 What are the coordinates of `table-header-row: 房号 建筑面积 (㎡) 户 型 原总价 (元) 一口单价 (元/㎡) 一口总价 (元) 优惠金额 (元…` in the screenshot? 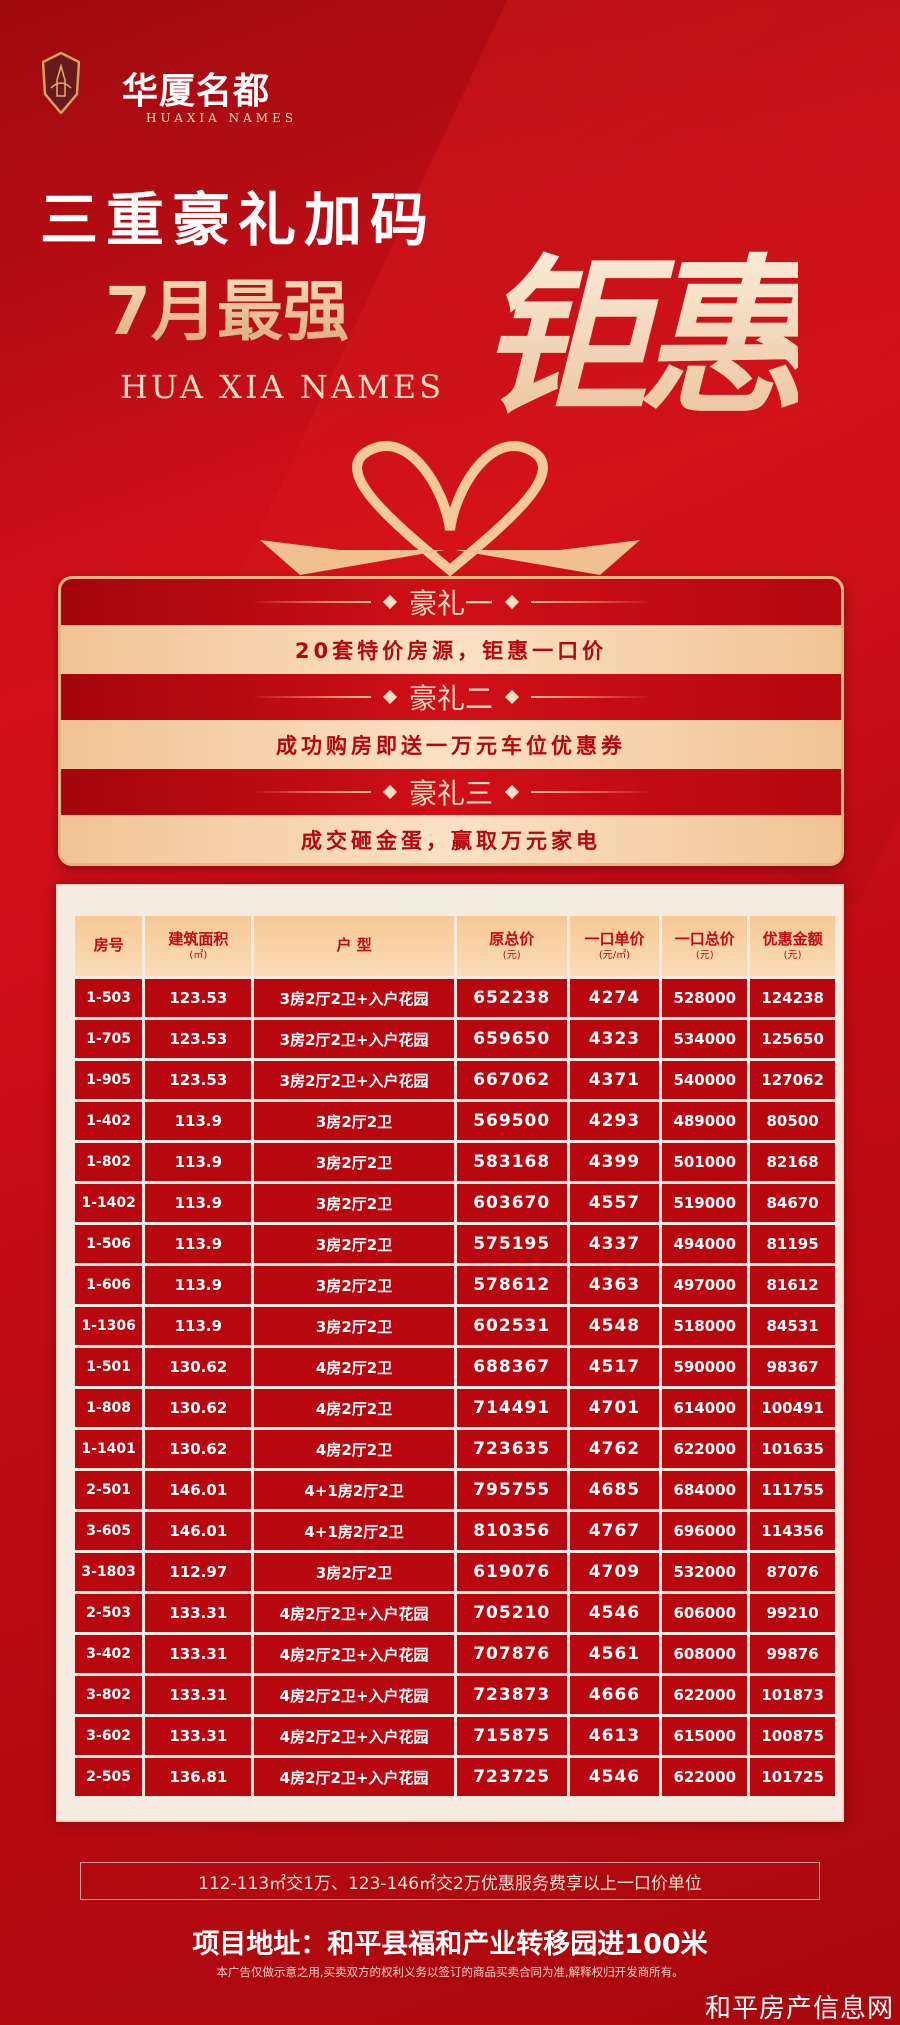 It's located at (455, 946).